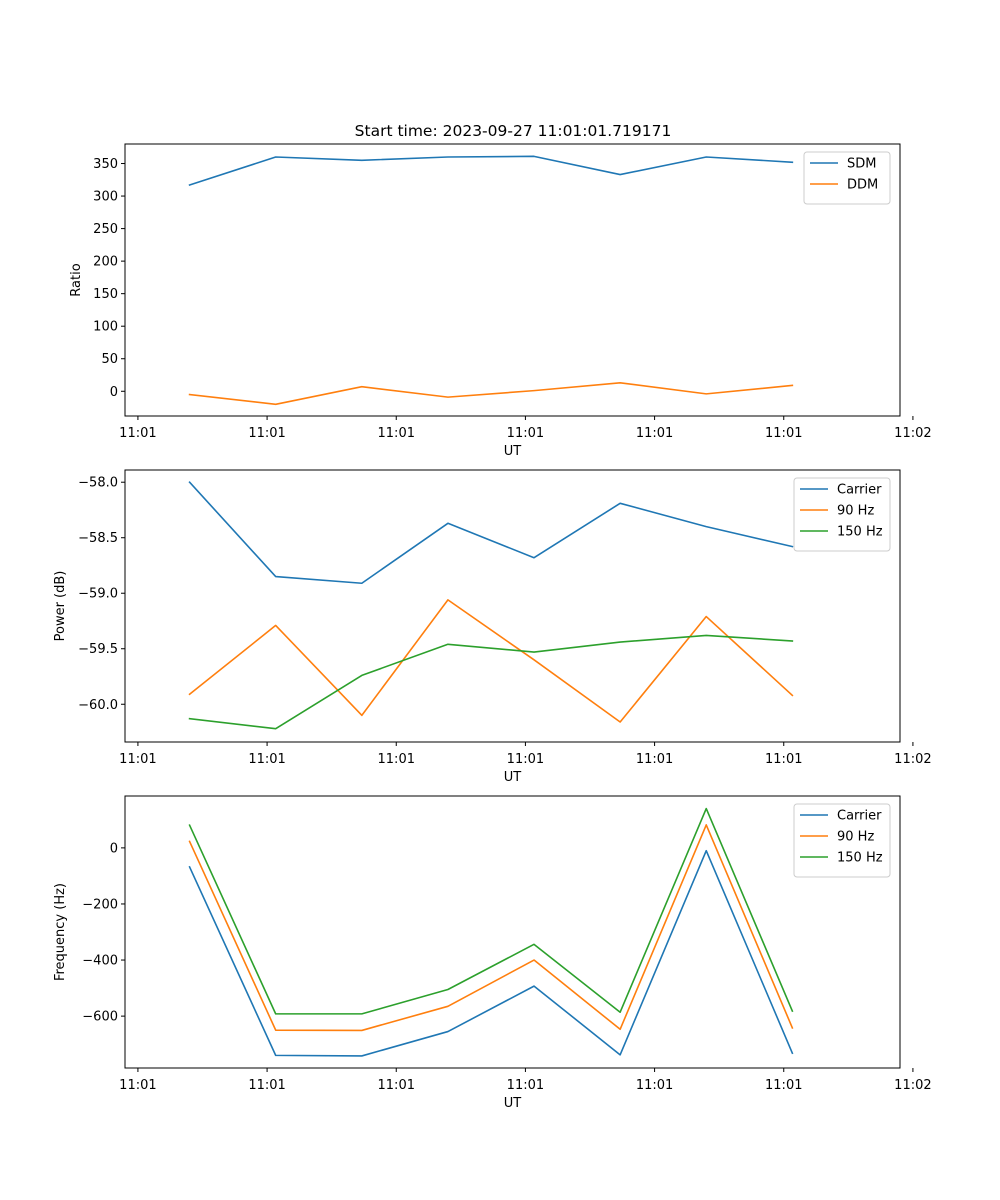 The width and height of the screenshot is (1000, 1200). What do you see at coordinates (861, 164) in the screenshot?
I see `legend-label: SDM` at bounding box center [861, 164].